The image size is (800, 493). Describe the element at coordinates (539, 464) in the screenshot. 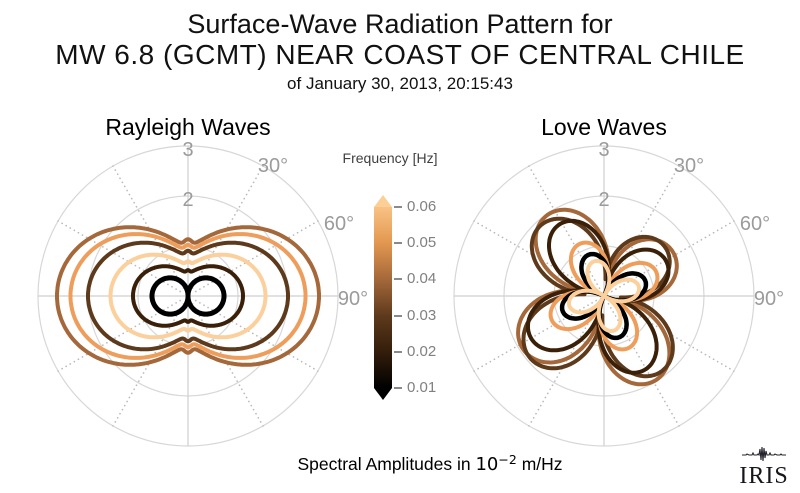

I see `caption-suffix: m/Hz` at that location.